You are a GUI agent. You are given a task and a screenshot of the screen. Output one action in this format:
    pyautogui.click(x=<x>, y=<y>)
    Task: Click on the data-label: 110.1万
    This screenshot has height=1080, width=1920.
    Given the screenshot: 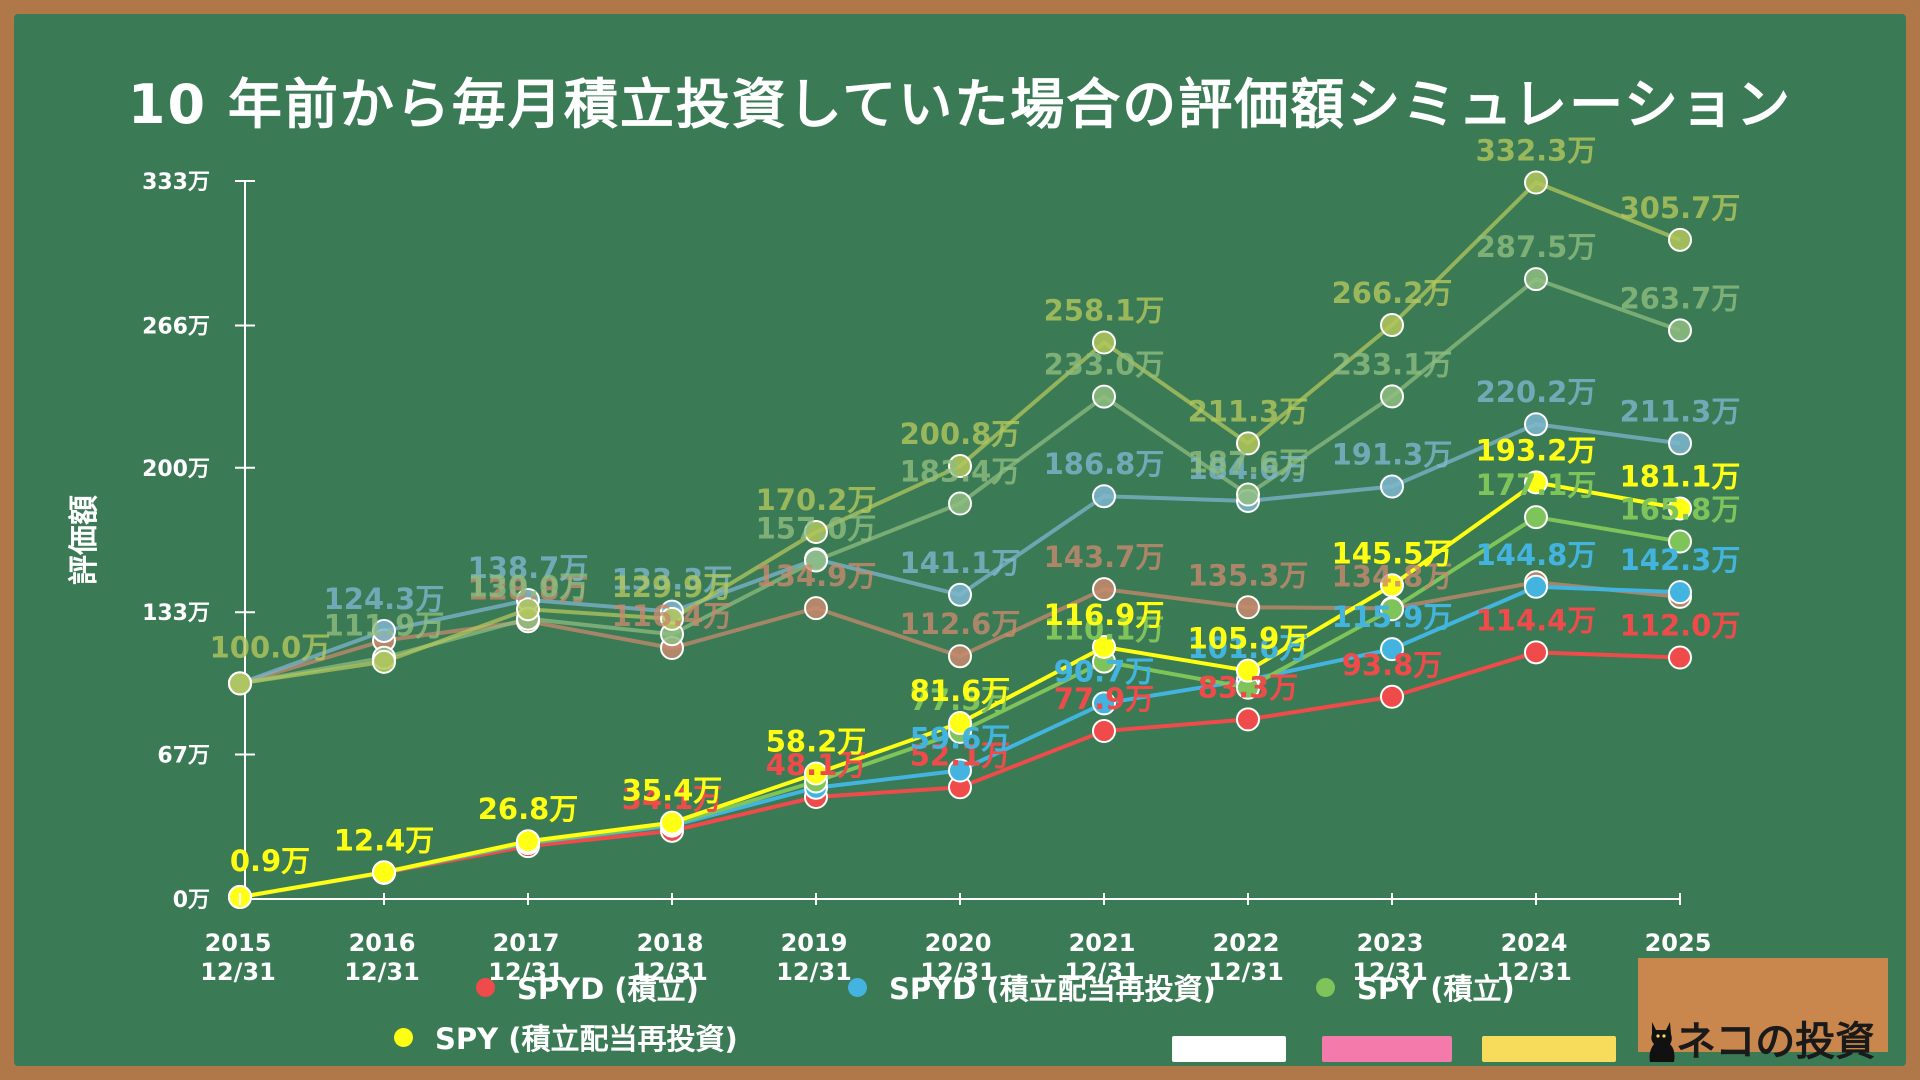 What is the action you would take?
    pyautogui.click(x=1104, y=630)
    